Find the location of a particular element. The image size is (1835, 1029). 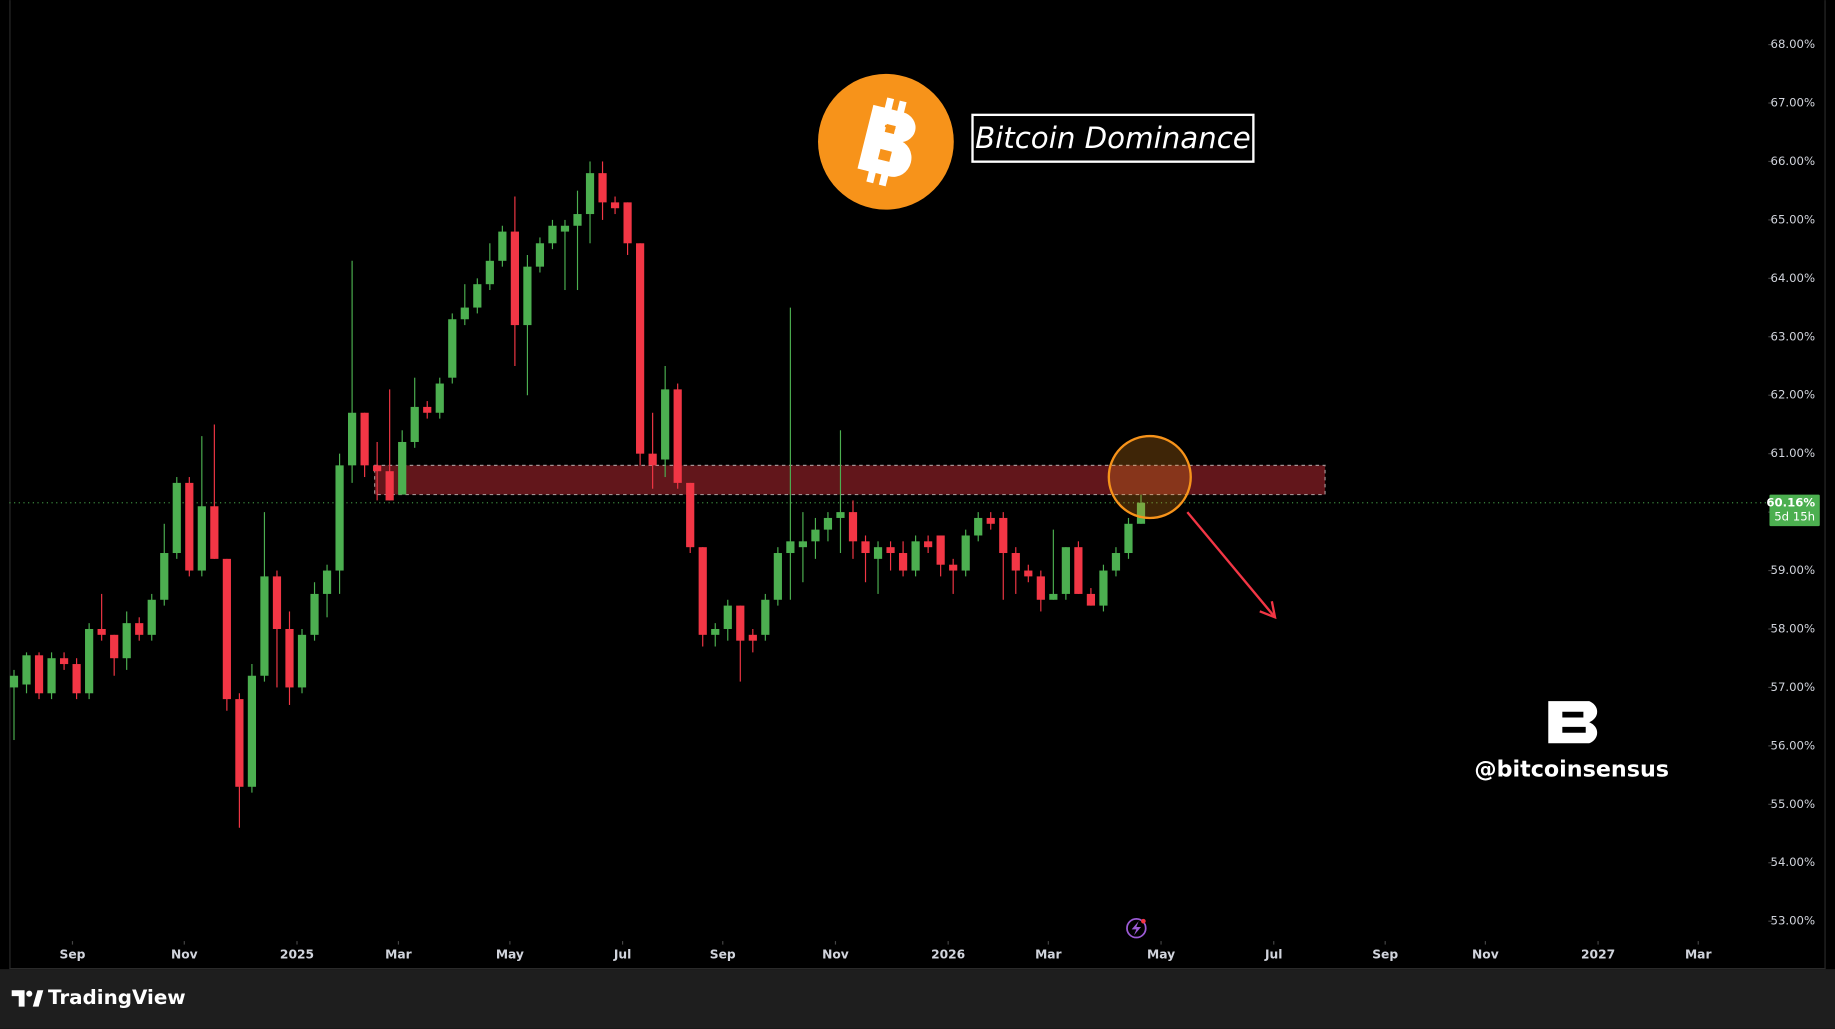

y-tick-label: 68.00% is located at coordinates (1793, 44).